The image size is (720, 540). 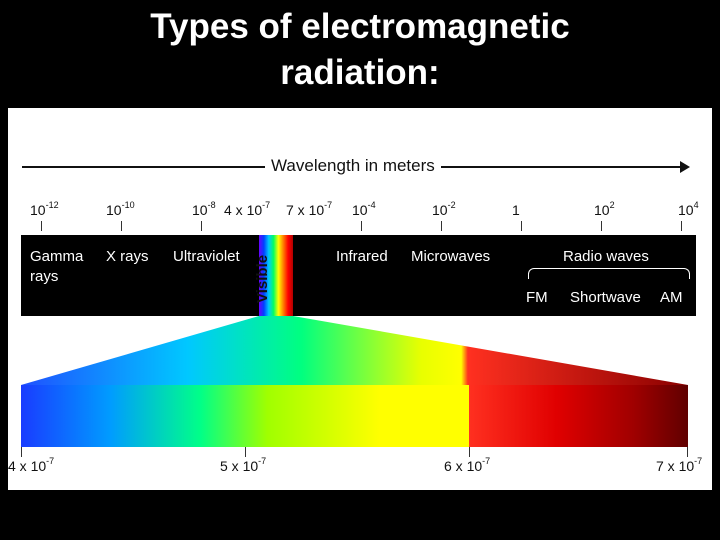 What do you see at coordinates (127, 256) in the screenshot?
I see `region-xrays: X rays` at bounding box center [127, 256].